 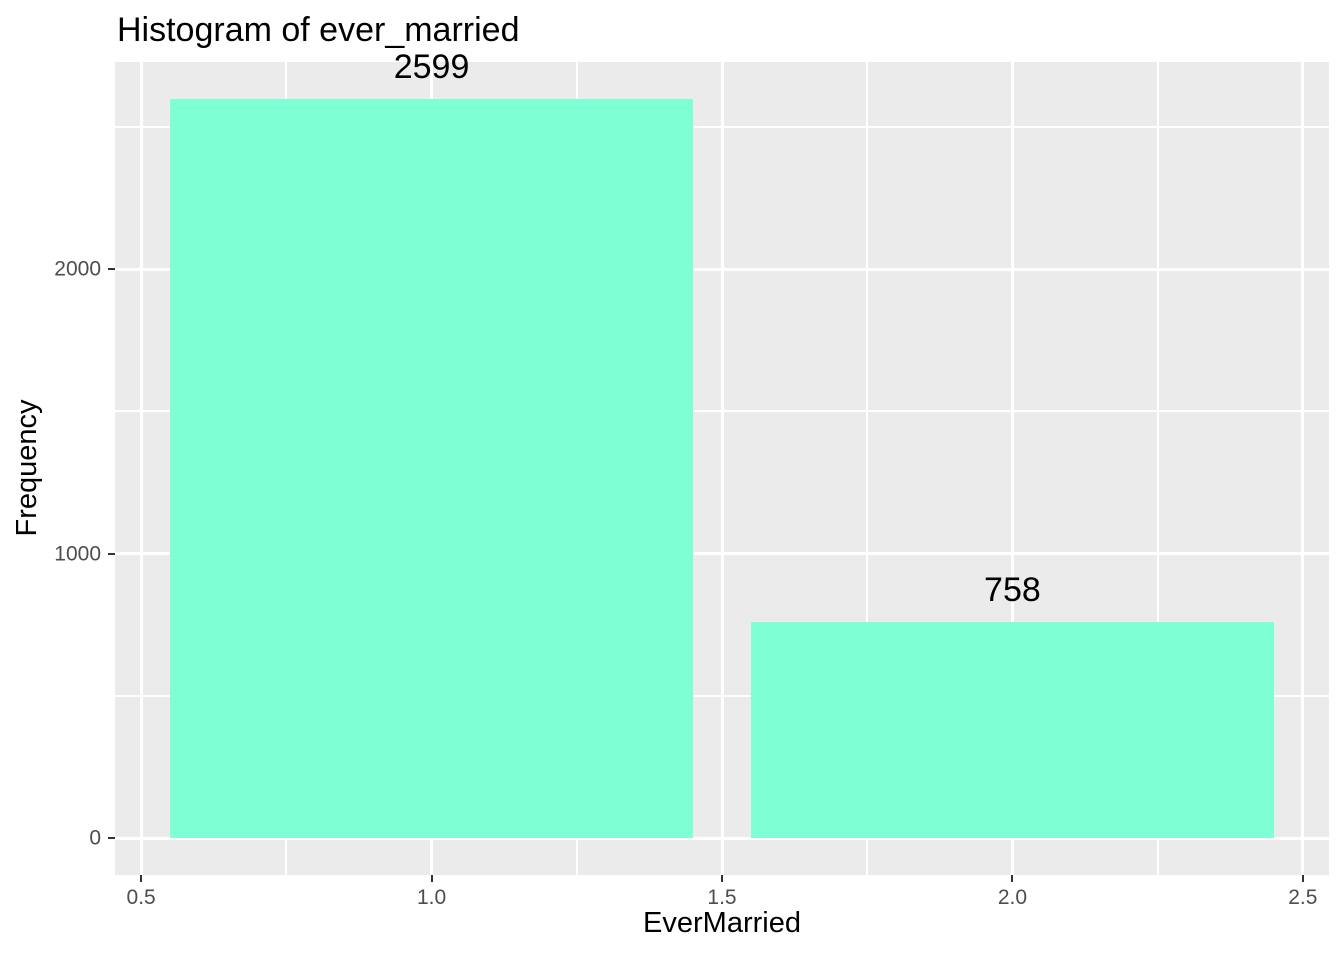 What do you see at coordinates (141, 897) in the screenshot?
I see `x-axis-tick-label: 0.5` at bounding box center [141, 897].